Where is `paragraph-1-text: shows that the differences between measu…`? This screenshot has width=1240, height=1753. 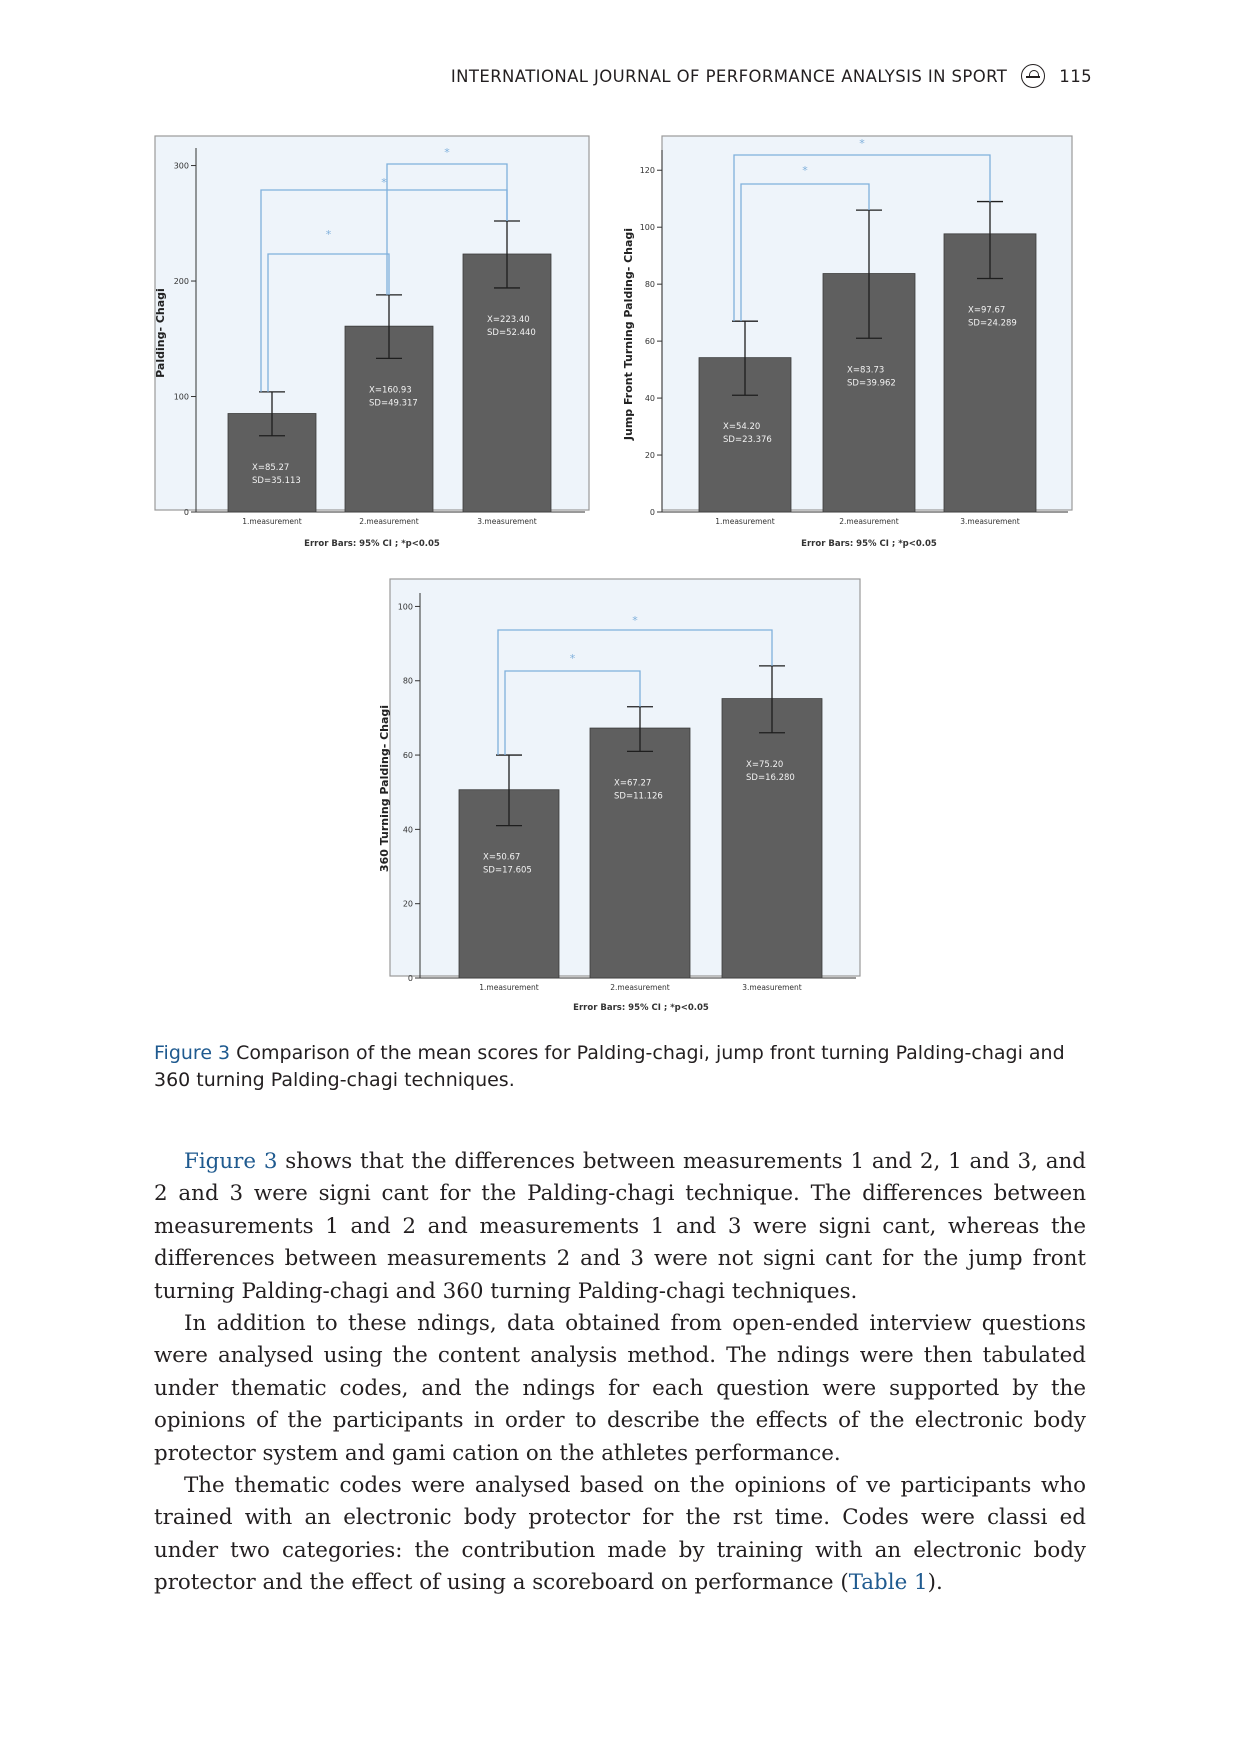 paragraph-1-text: shows that the differences between measu… is located at coordinates (620, 1226).